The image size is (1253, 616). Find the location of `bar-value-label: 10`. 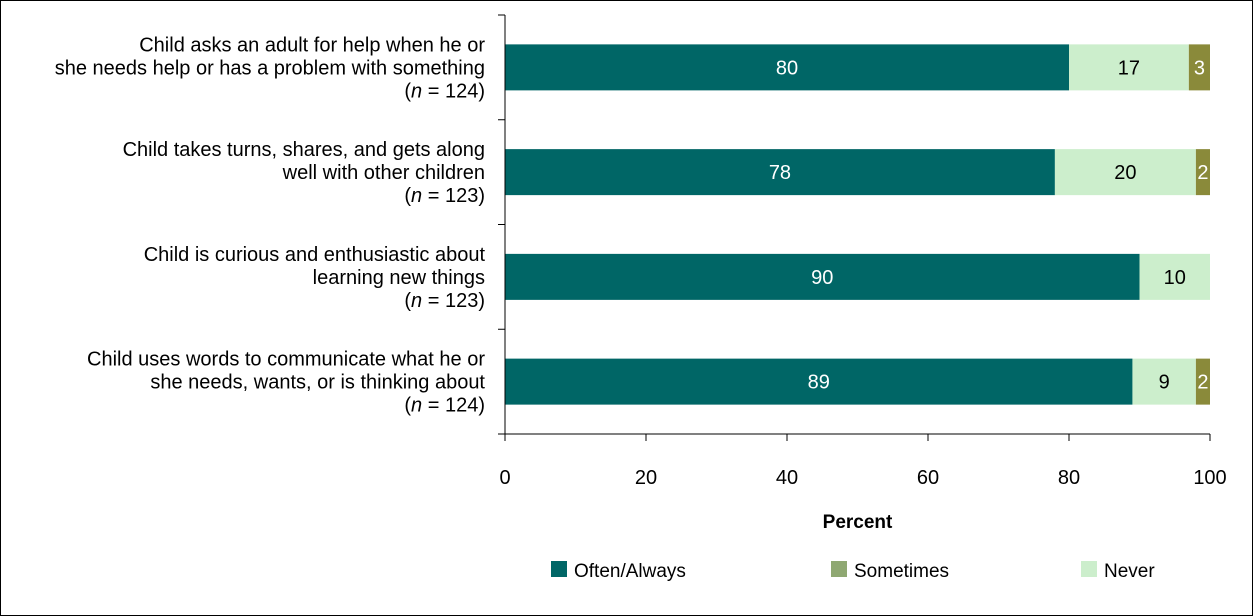

bar-value-label: 10 is located at coordinates (1175, 278).